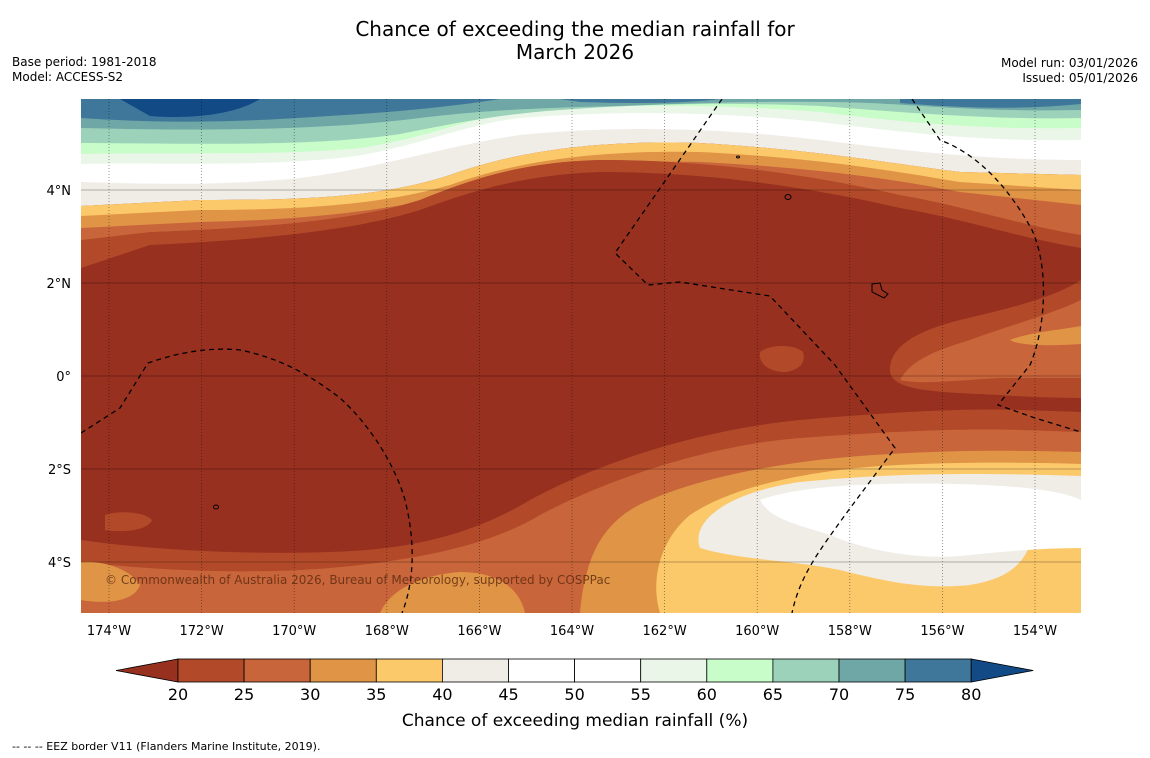 This screenshot has height=758, width=1150. What do you see at coordinates (508, 694) in the screenshot?
I see `colorbar-tick-label: 45` at bounding box center [508, 694].